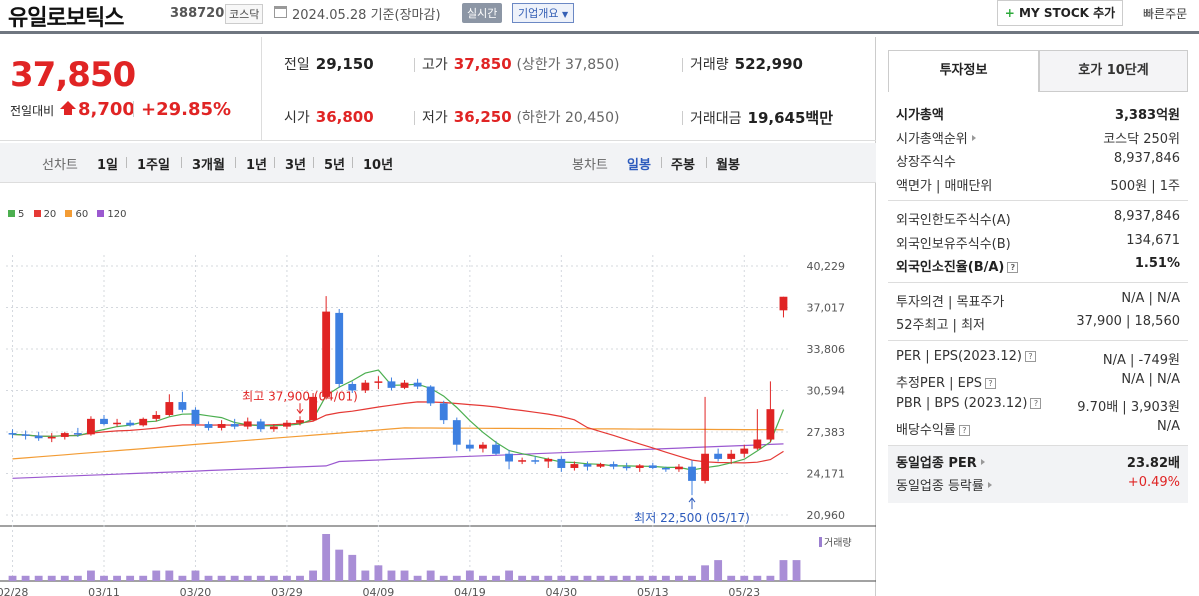  I want to click on info-row: 상장주식수 8,937,846, so click(1038, 161).